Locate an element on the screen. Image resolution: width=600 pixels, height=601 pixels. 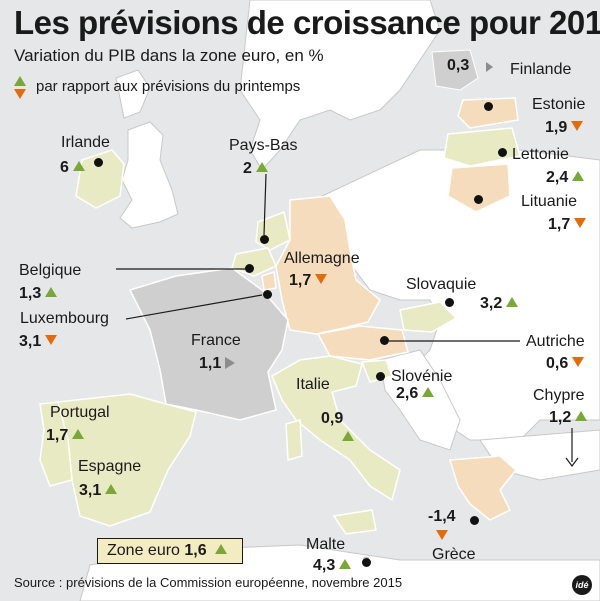
value-chypre: 1,2 is located at coordinates (568, 418).